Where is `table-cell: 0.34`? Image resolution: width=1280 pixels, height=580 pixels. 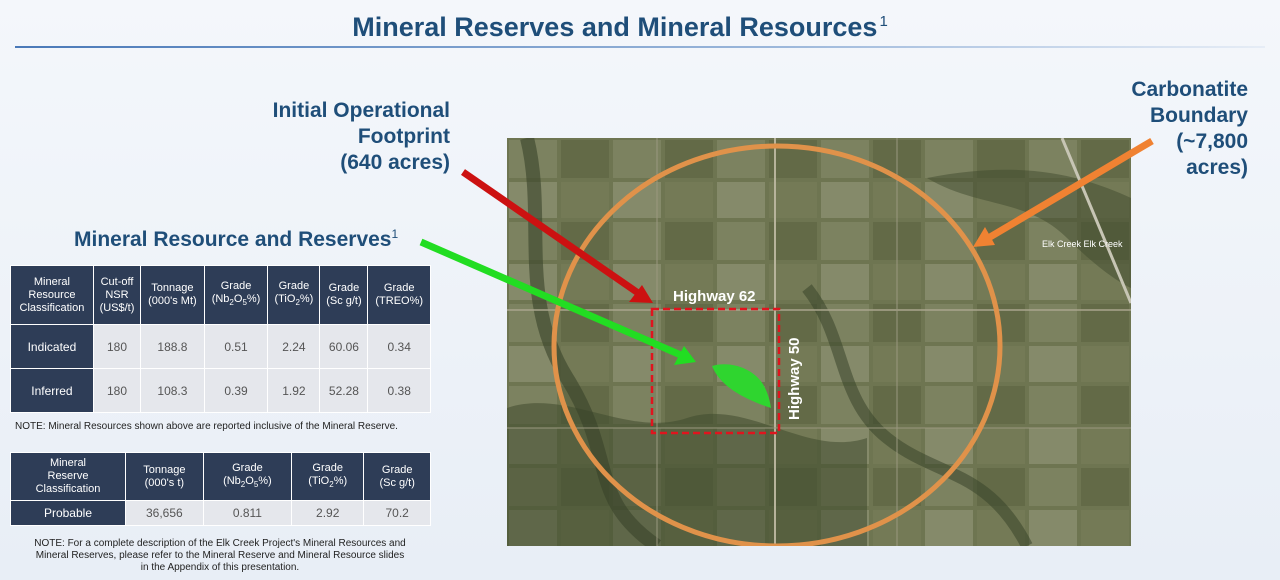
table-cell: 0.34 is located at coordinates (399, 346).